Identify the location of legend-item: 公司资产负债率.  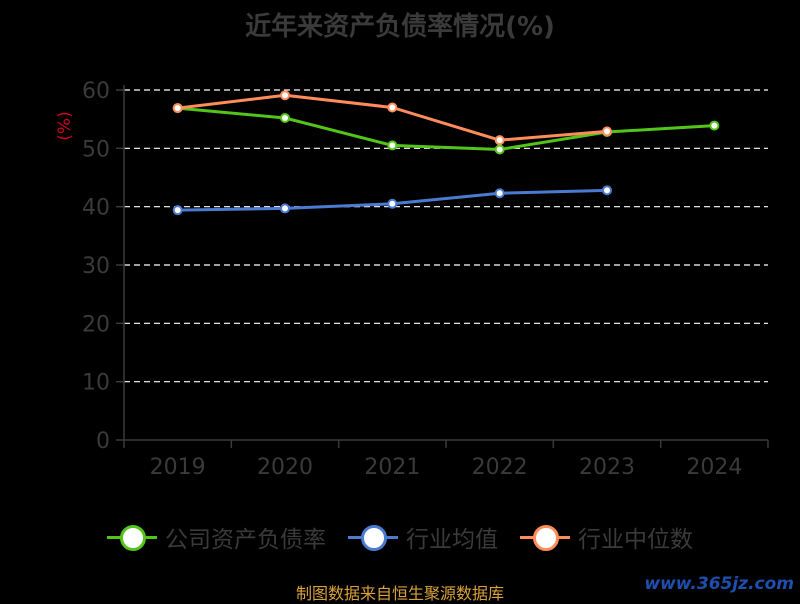
(216, 537).